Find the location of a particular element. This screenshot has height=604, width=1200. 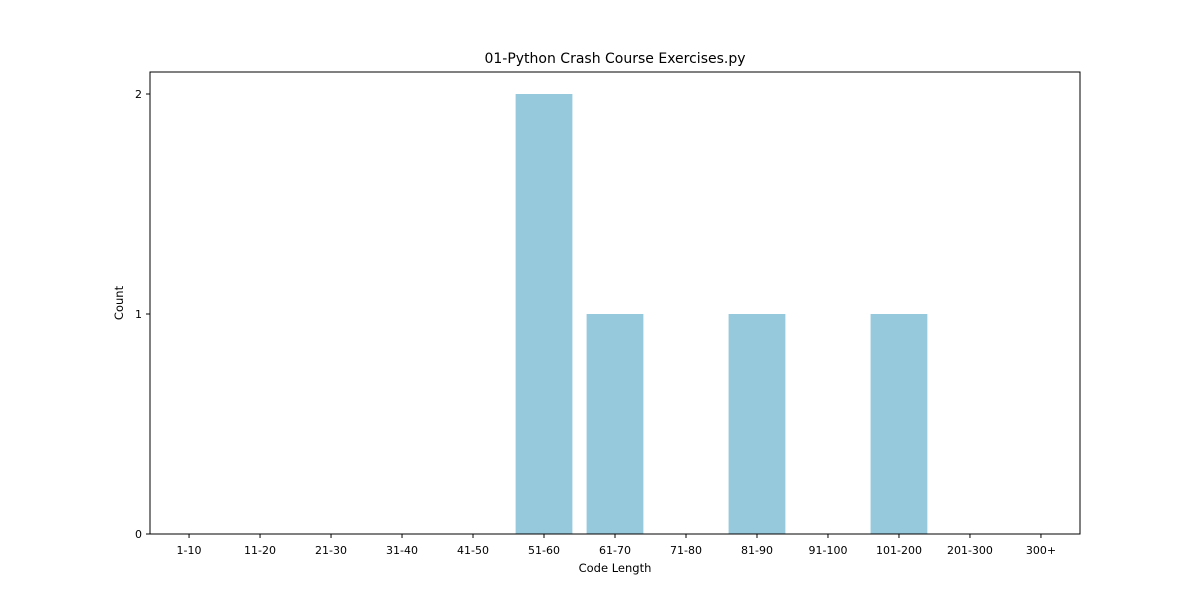

x-tick-label: 41-50 is located at coordinates (473, 550).